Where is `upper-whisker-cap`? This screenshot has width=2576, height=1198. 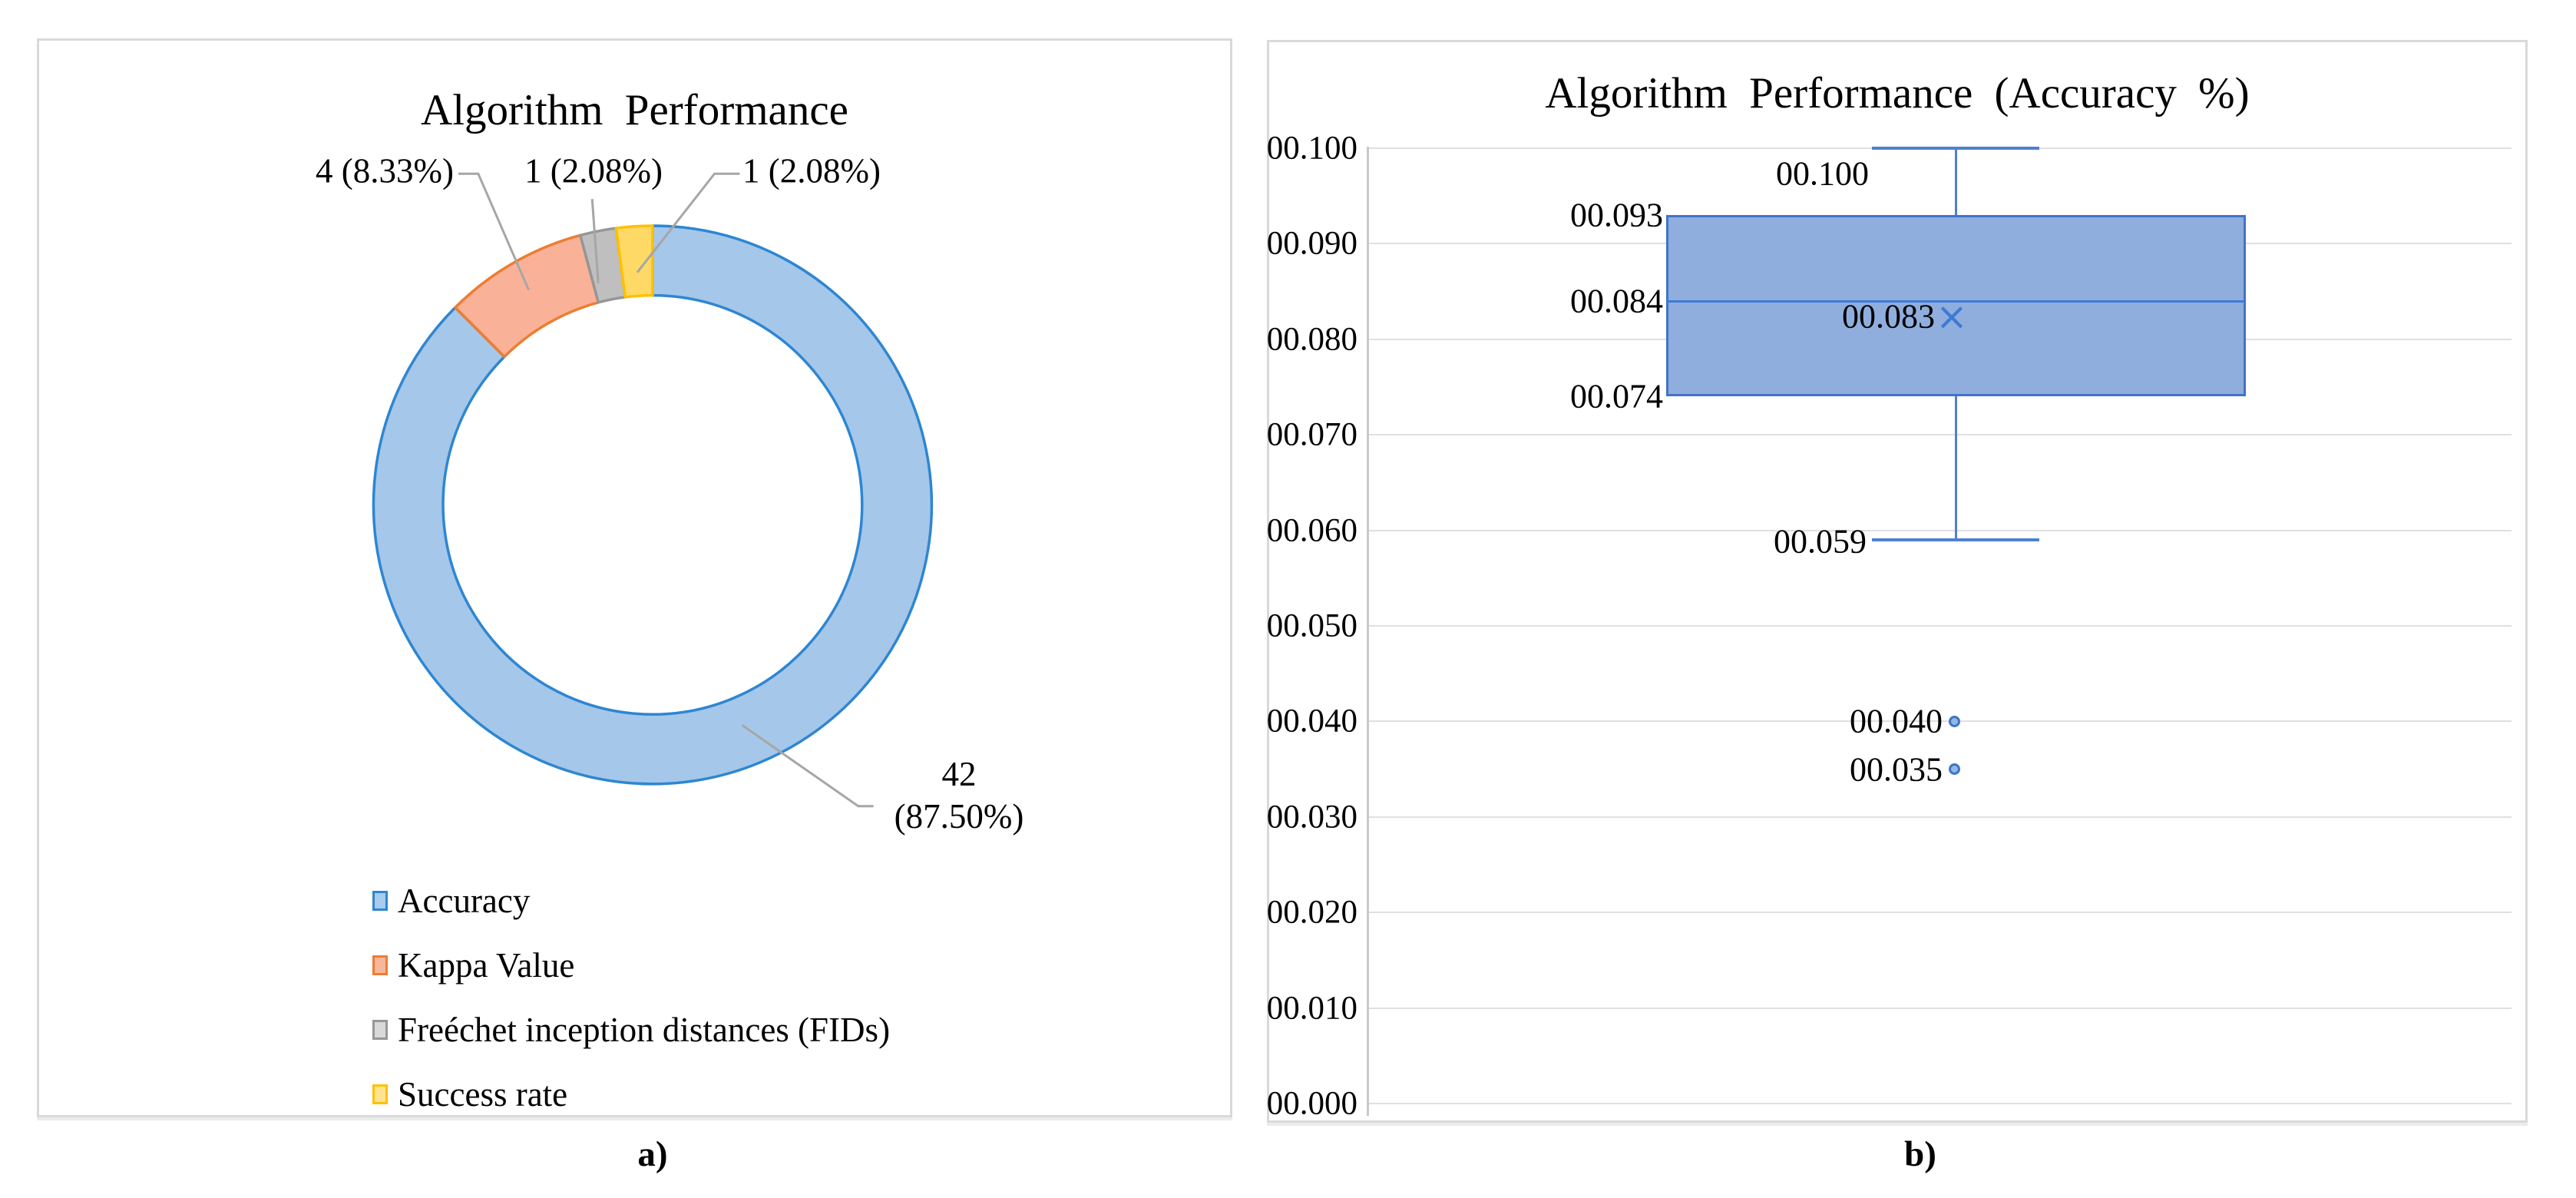 upper-whisker-cap is located at coordinates (1955, 148).